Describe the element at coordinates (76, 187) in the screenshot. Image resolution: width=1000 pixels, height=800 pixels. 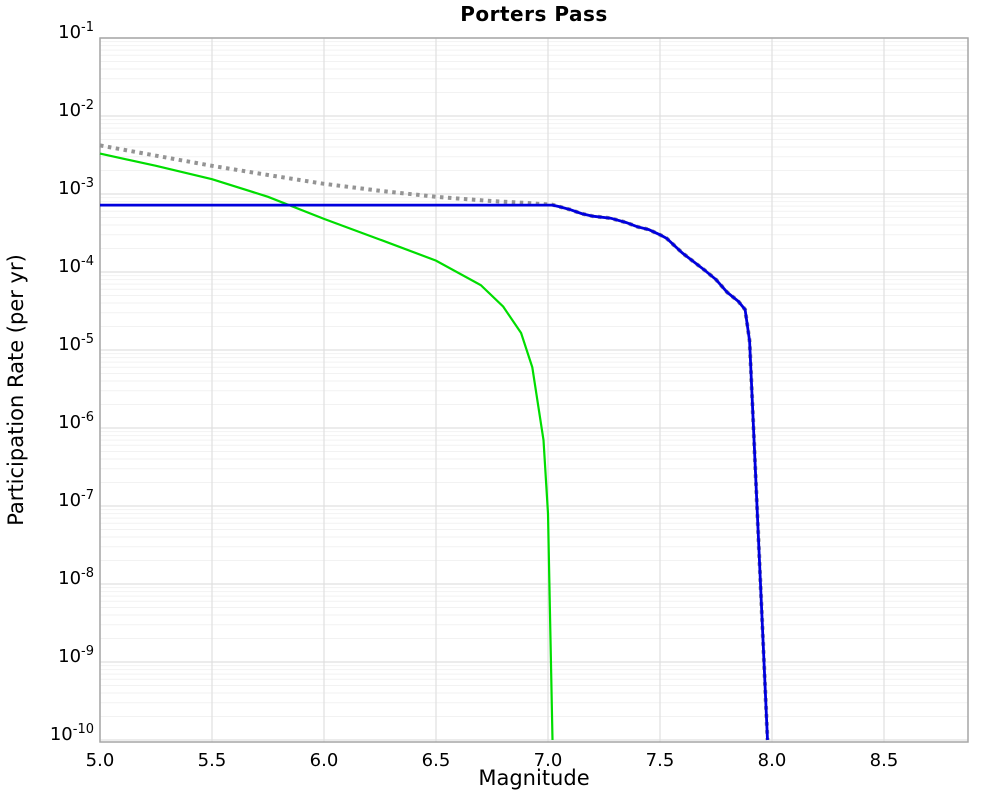
I see `y-tick-label: 10⁻³` at that location.